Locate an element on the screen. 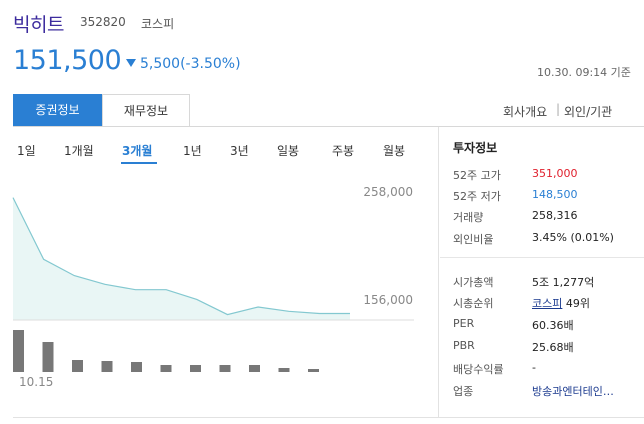  info-value-52w-high: 351,000 is located at coordinates (555, 173).